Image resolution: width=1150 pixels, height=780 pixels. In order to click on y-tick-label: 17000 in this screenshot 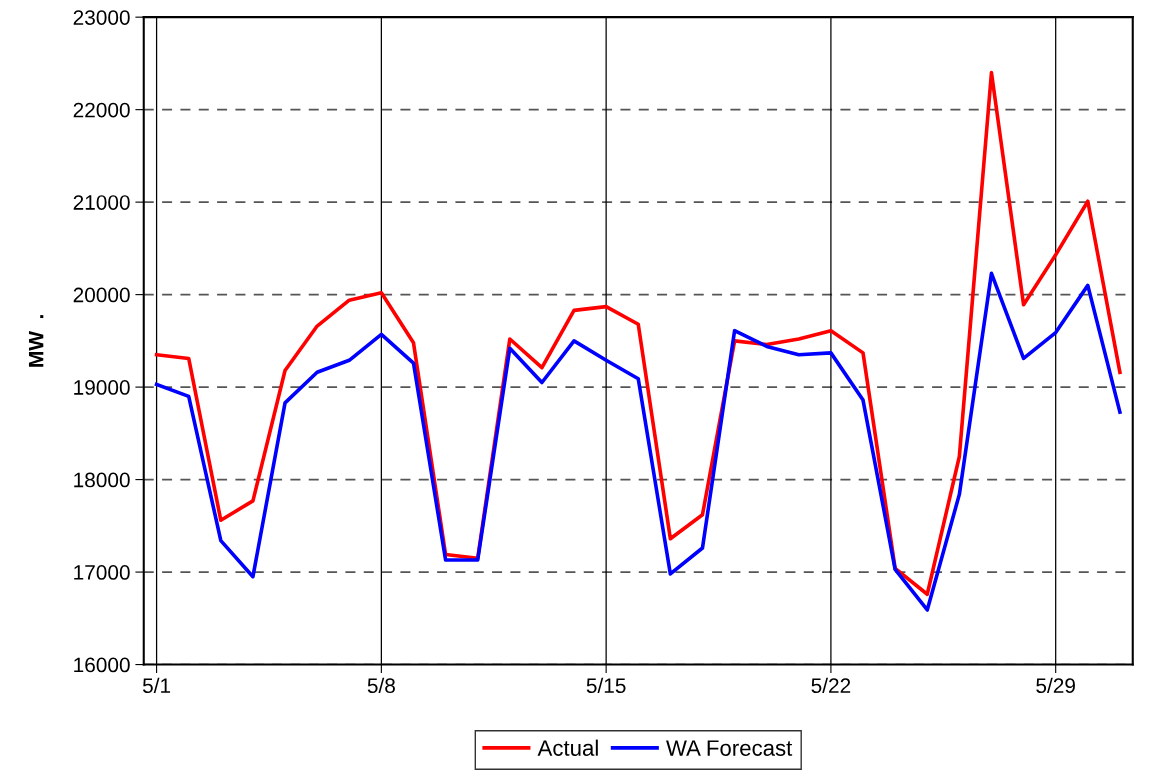, I will do `click(102, 572)`.